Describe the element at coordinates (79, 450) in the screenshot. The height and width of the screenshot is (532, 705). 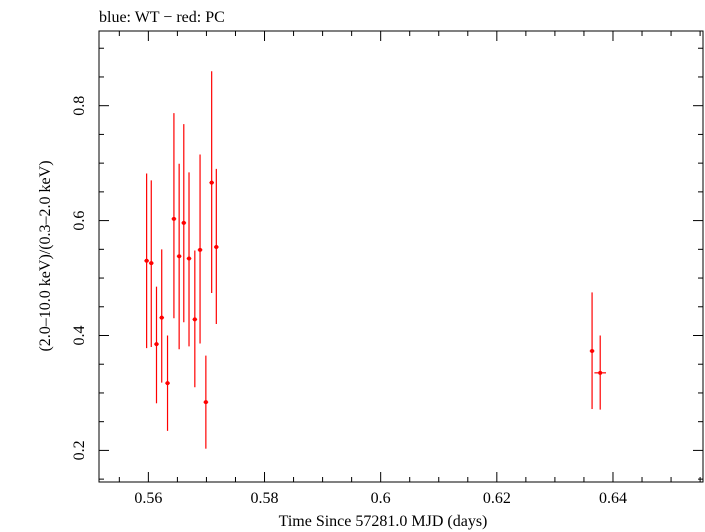
I see `y-tick-label: 0.2` at that location.